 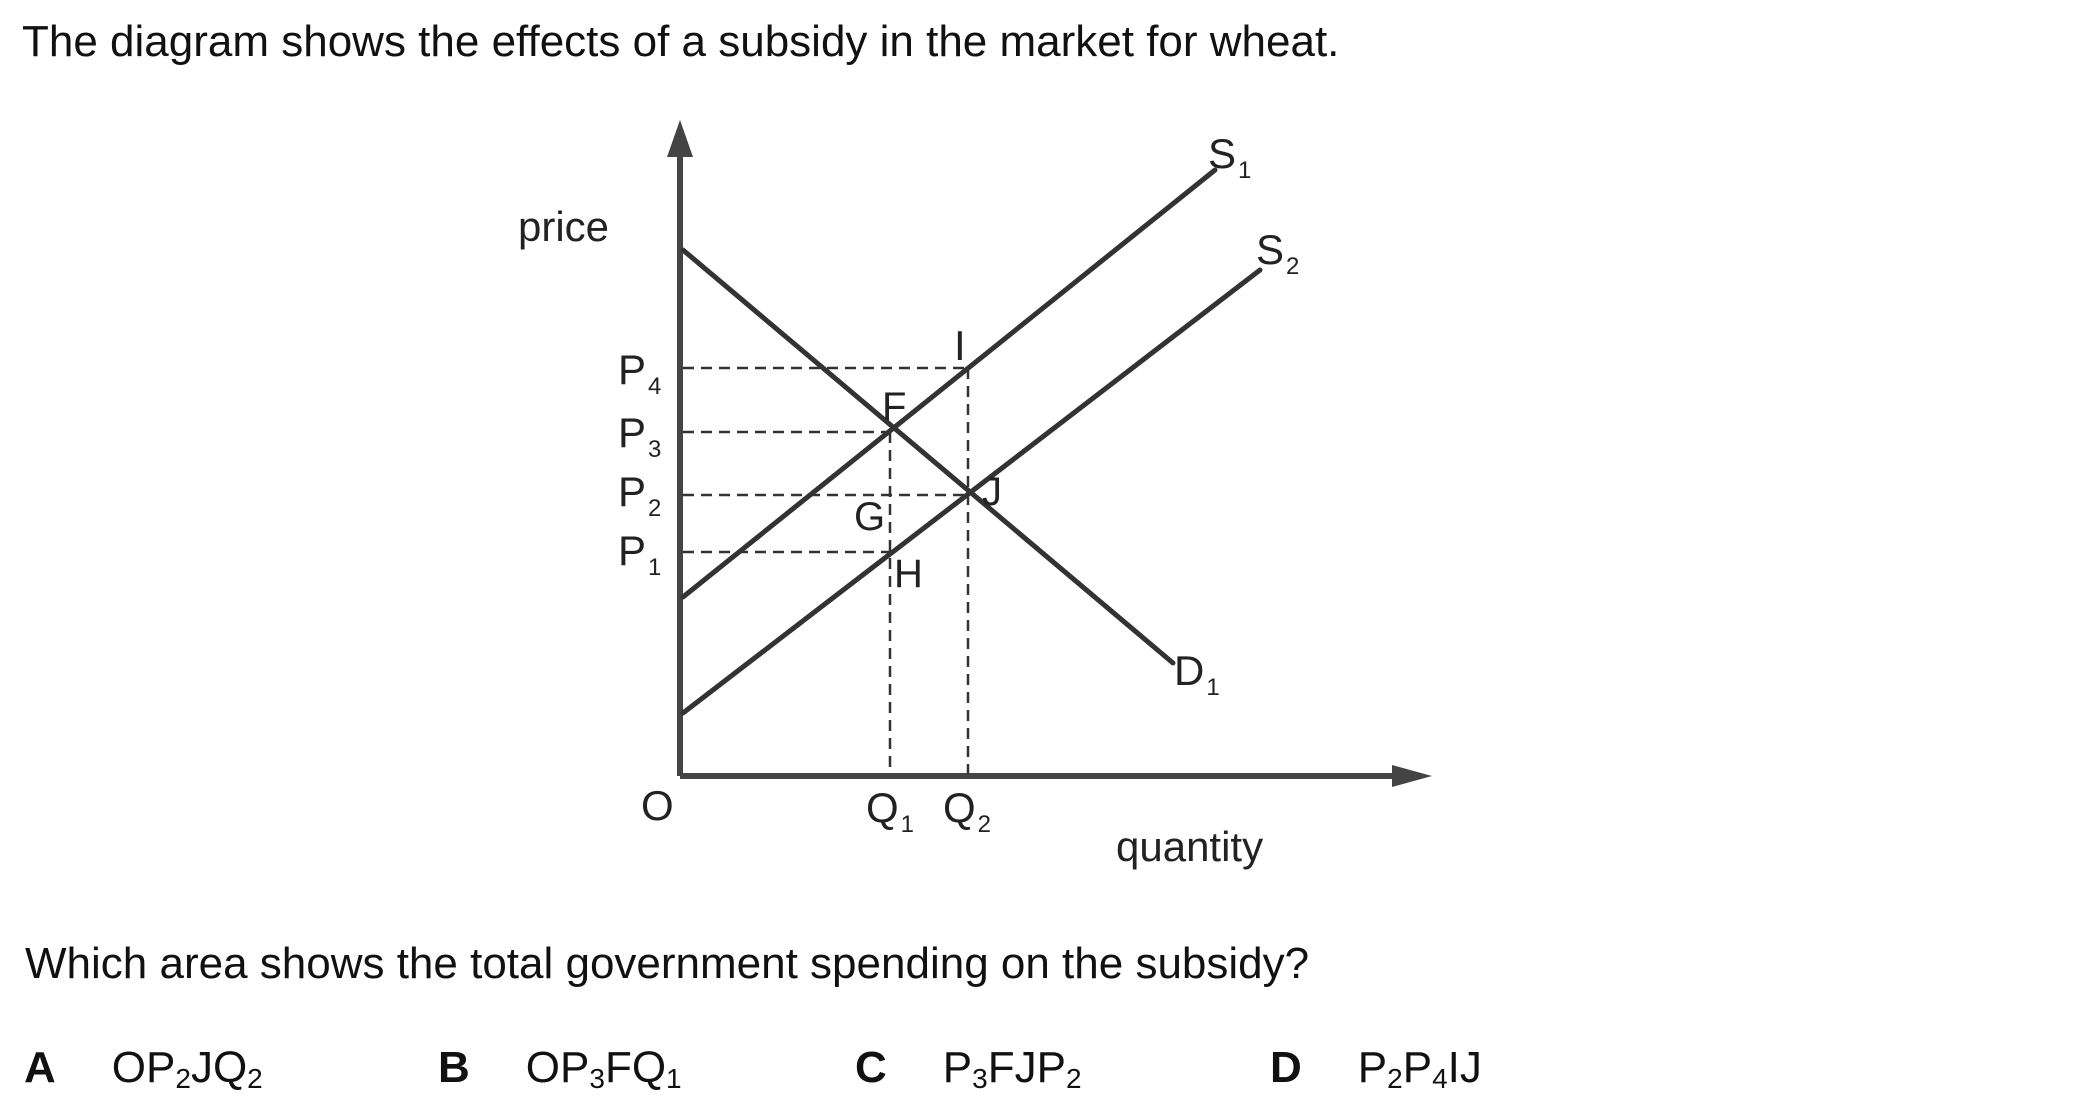 I want to click on option-b: B OP3FQ1, so click(x=560, y=1068).